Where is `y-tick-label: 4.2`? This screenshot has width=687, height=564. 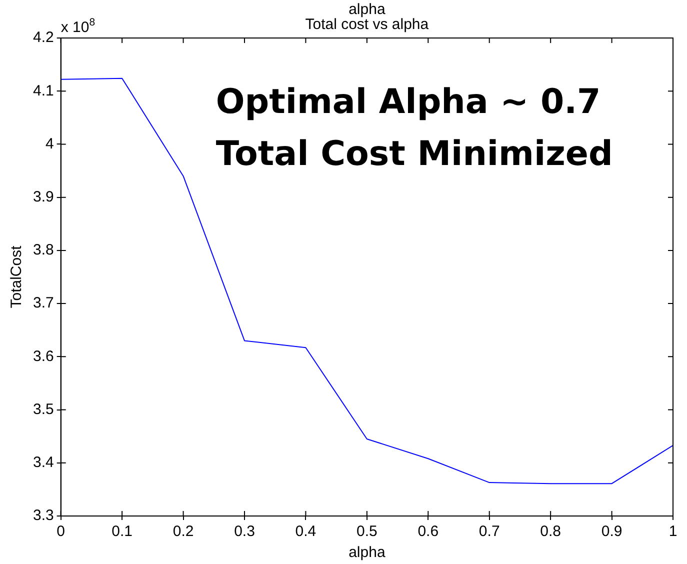 y-tick-label: 4.2 is located at coordinates (43, 37).